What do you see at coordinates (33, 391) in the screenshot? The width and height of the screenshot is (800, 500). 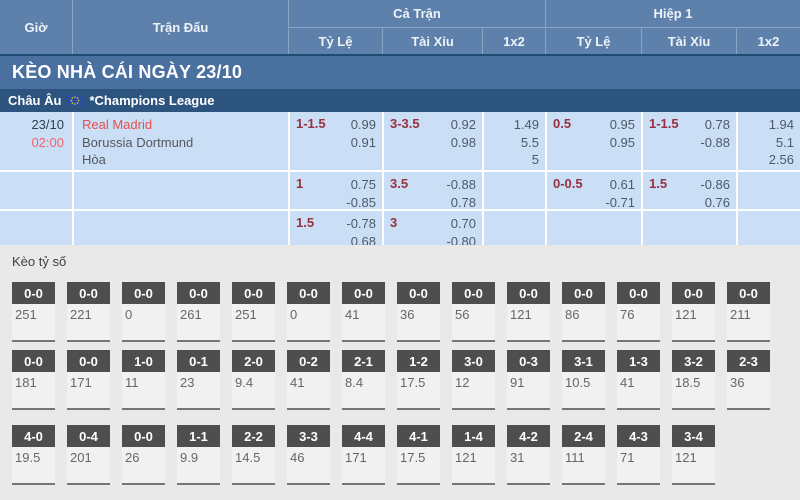 I see `score-odds: 181` at bounding box center [33, 391].